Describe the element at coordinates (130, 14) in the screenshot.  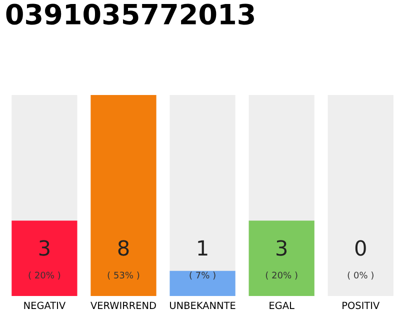
I see `chart-title: 0391035772013` at that location.